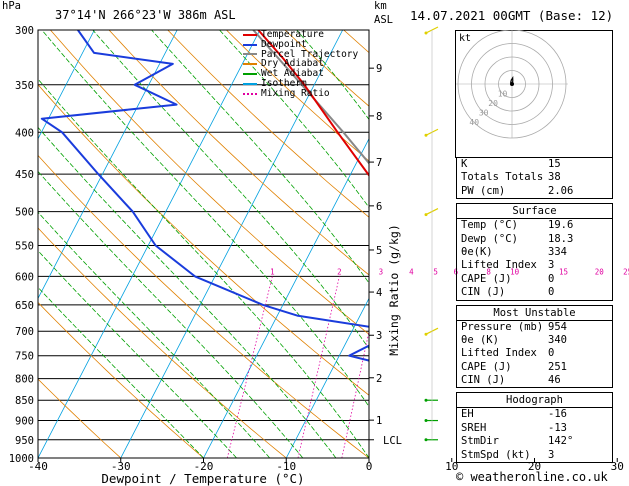 The height and width of the screenshot is (486, 629). What do you see at coordinates (24, 246) in the screenshot?
I see `pressure-tick-label: 550` at bounding box center [24, 246].